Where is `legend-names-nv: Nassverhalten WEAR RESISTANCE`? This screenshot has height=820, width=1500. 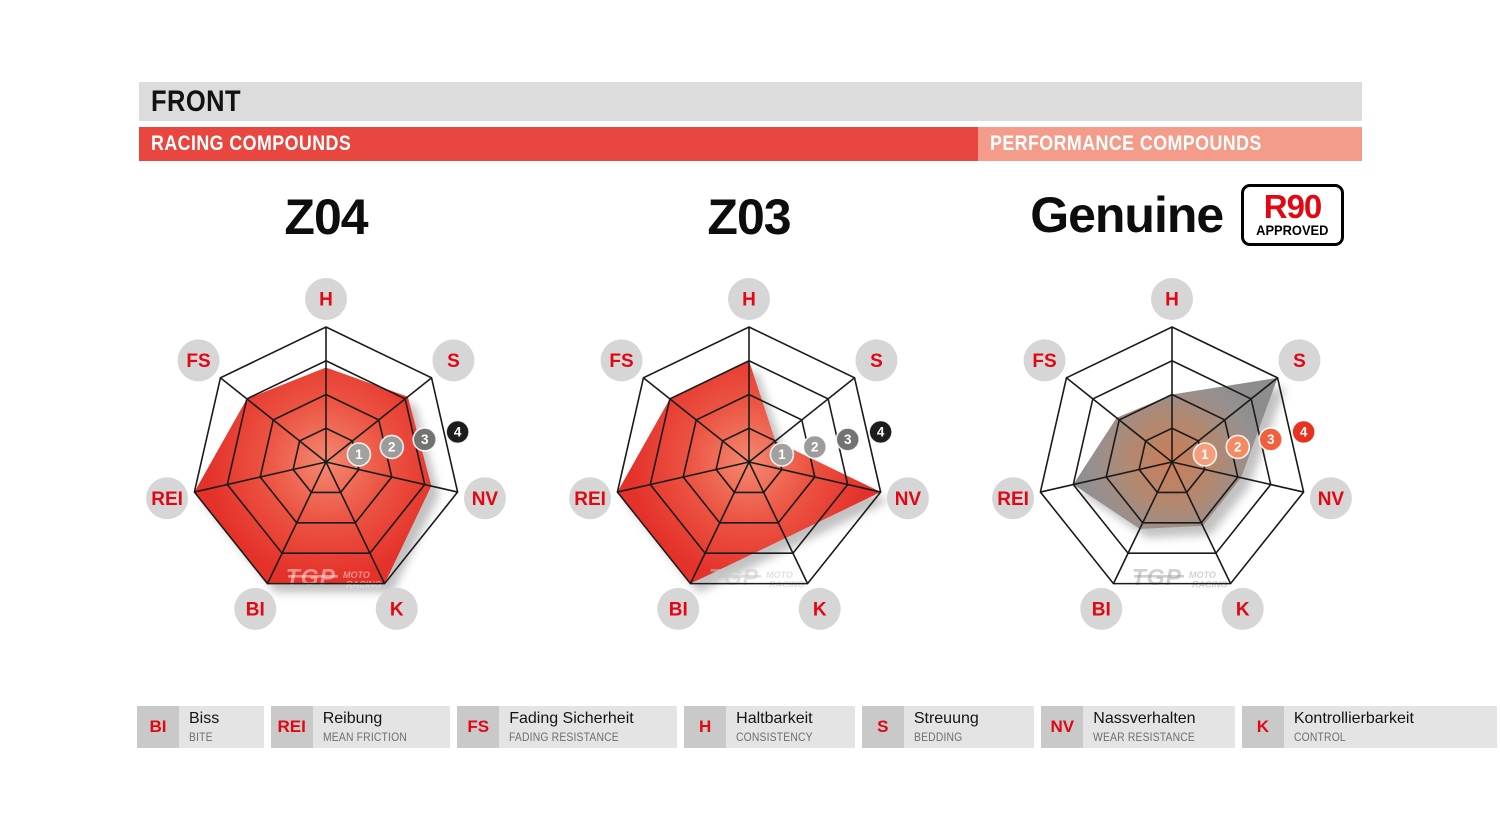 legend-names-nv: Nassverhalten WEAR RESISTANCE is located at coordinates (1159, 727).